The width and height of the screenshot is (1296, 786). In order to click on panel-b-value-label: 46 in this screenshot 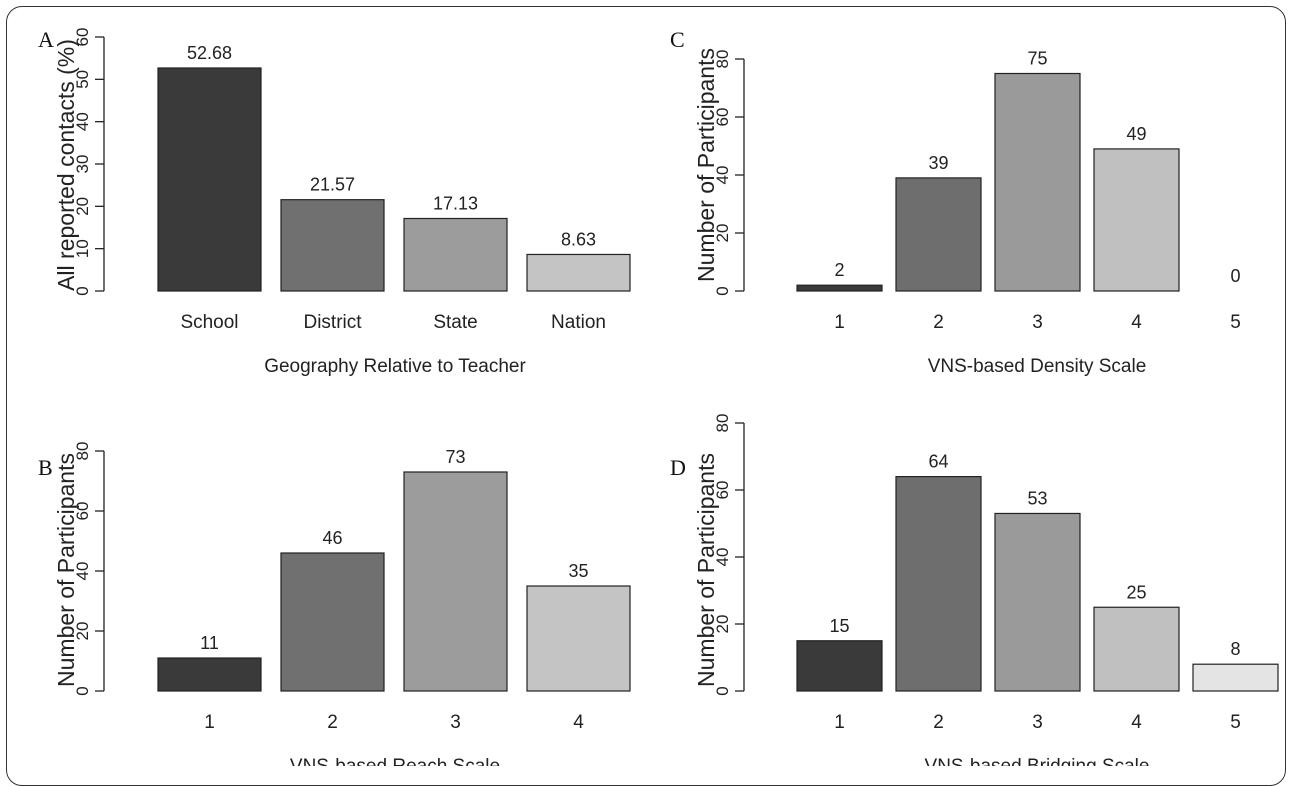, I will do `click(332, 538)`.